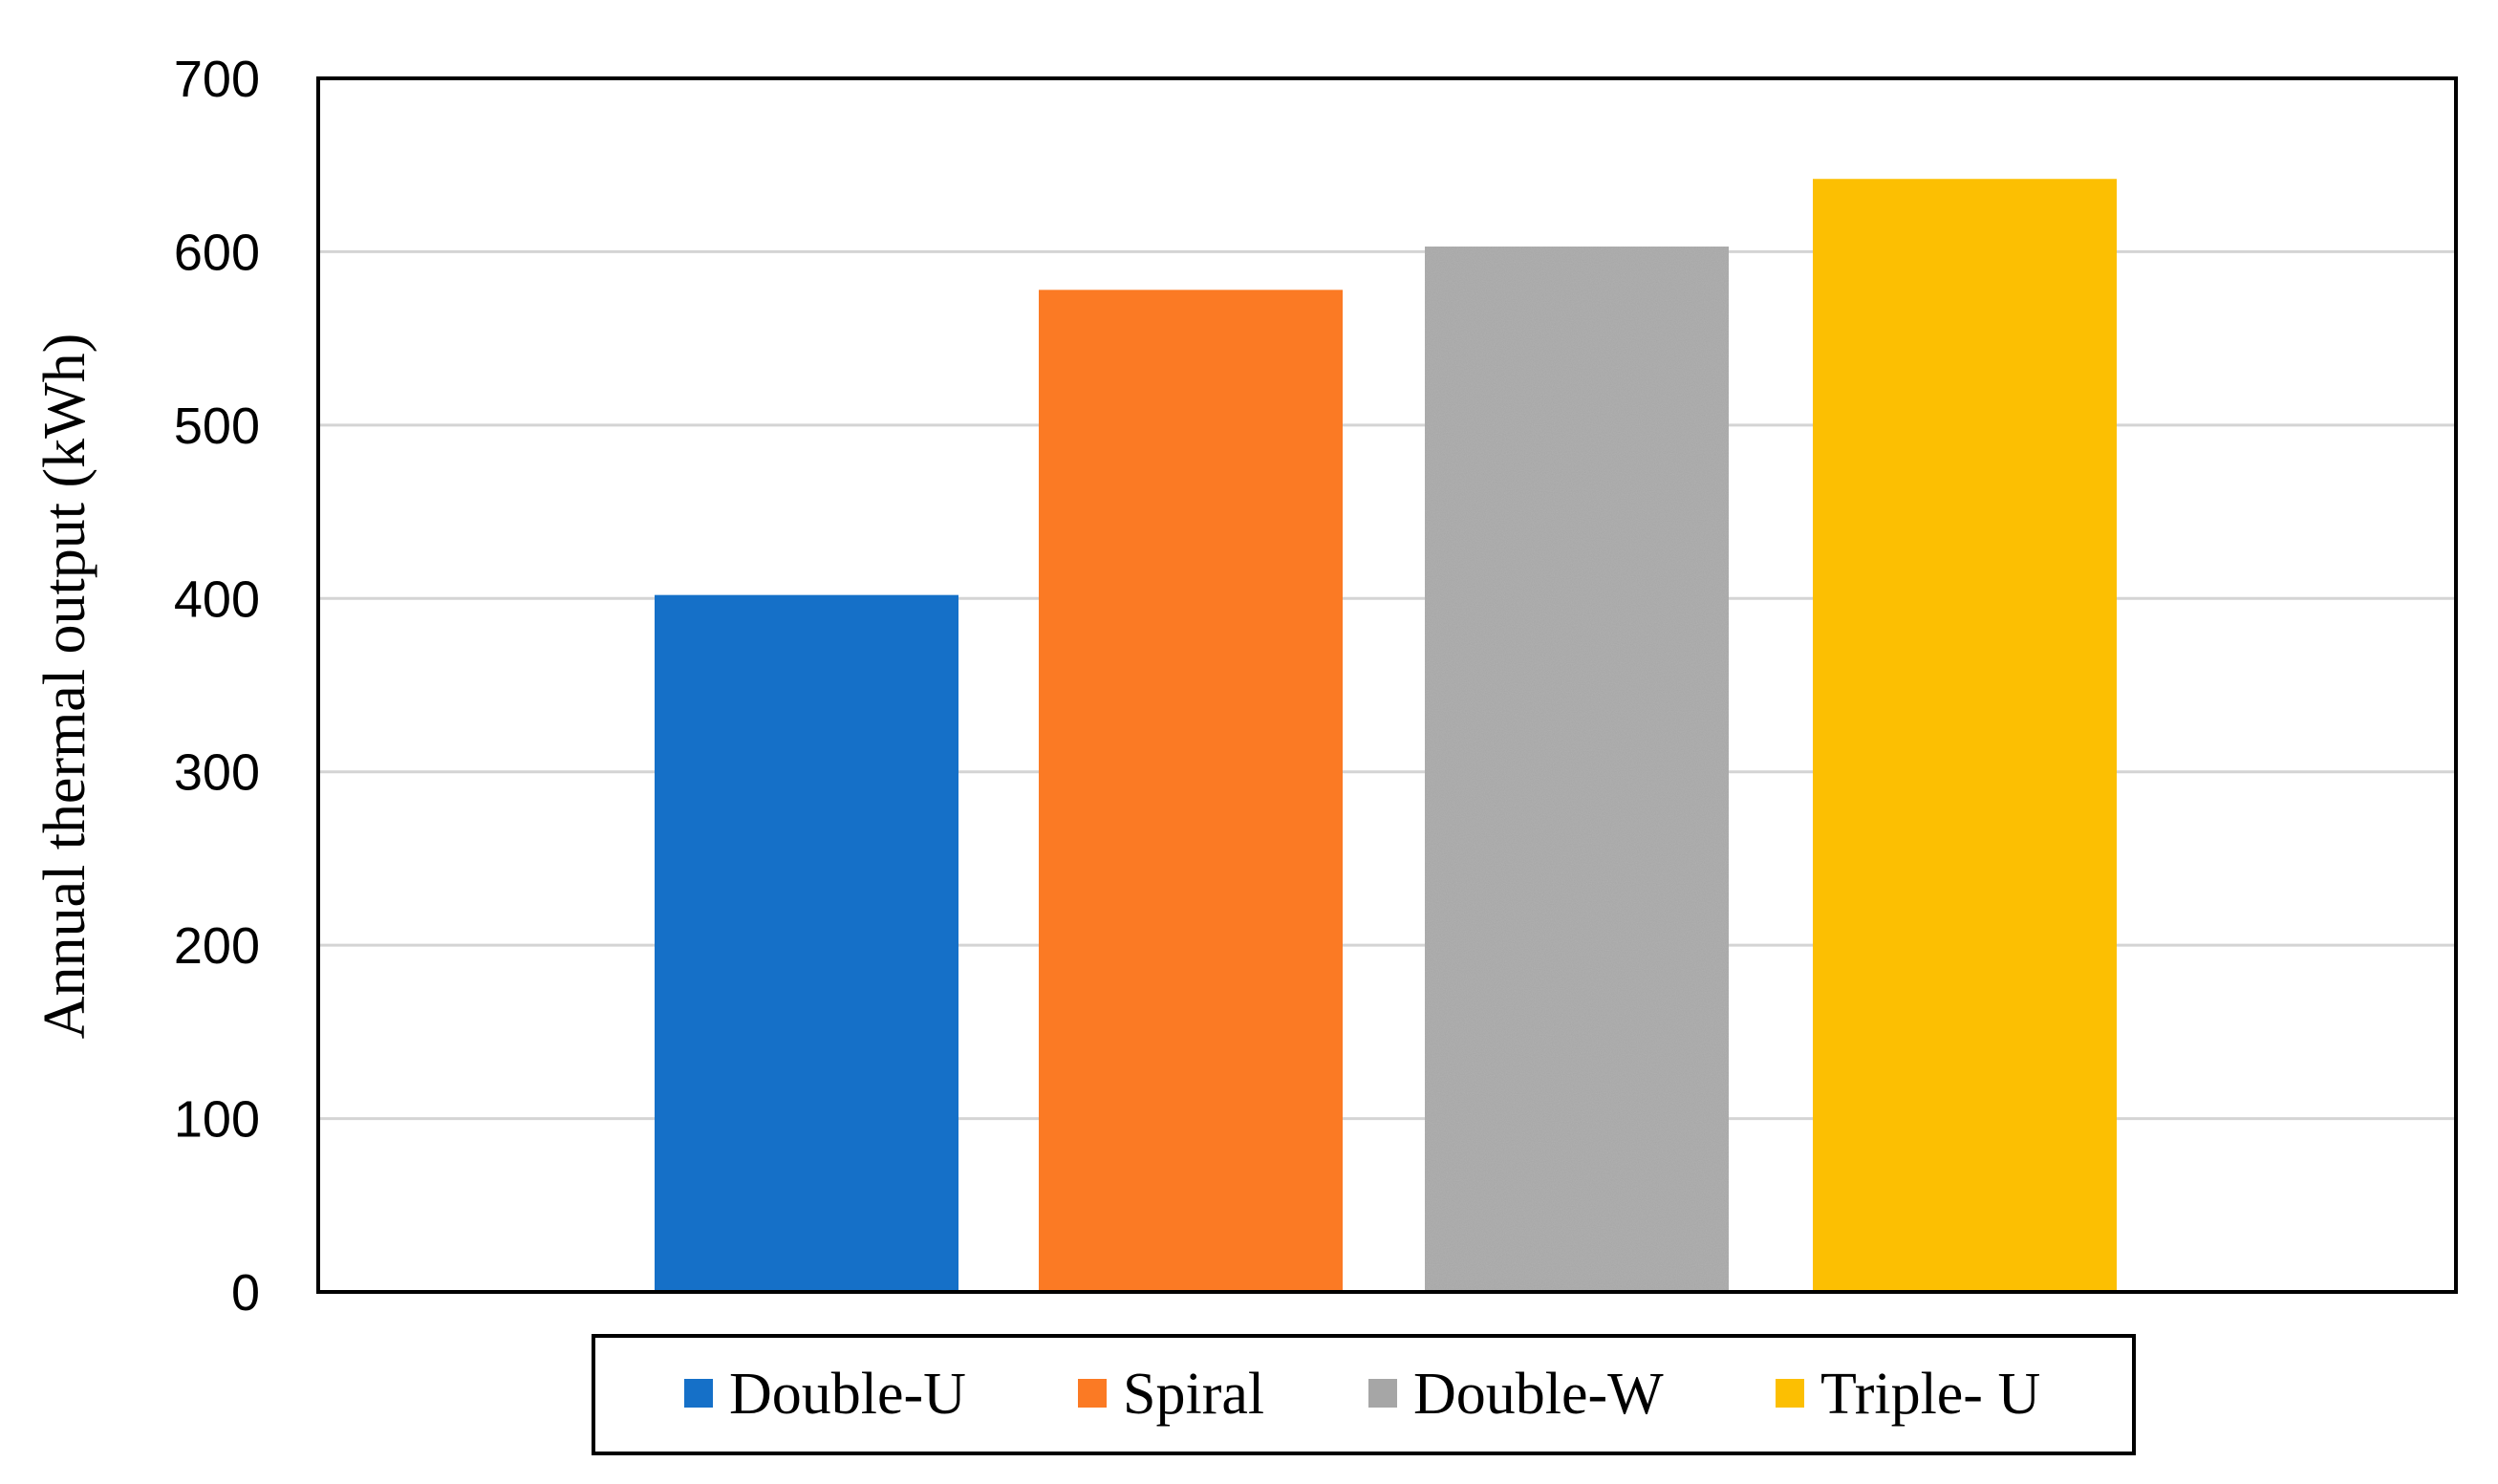 The width and height of the screenshot is (2498, 1484). I want to click on y-axis-tick-labels: 0 100 200 300 400 500 600 700, so click(217, 686).